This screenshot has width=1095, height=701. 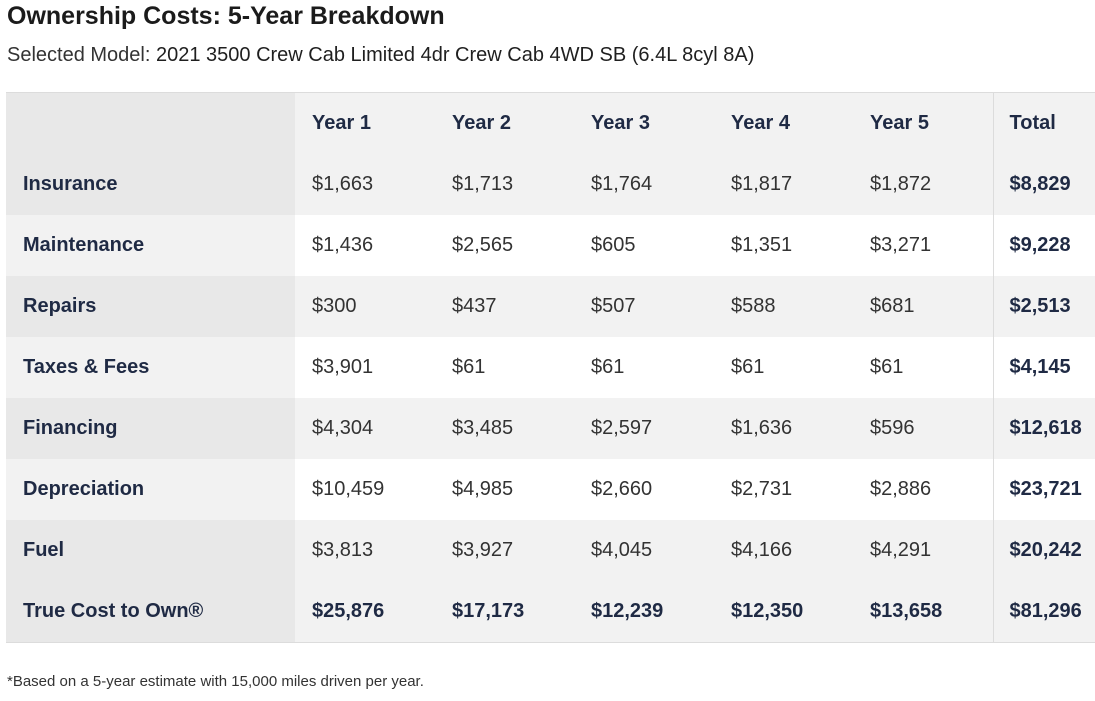 I want to click on cost-cell-year-1: $4,304, so click(x=365, y=428).